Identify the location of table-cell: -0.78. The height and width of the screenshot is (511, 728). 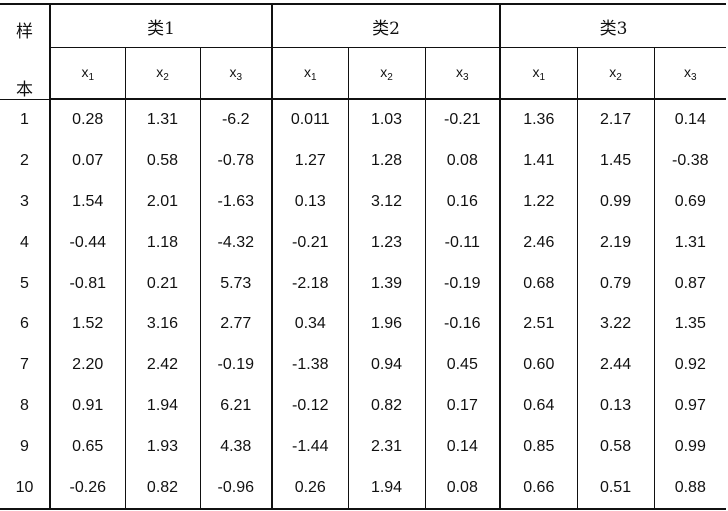
(237, 161).